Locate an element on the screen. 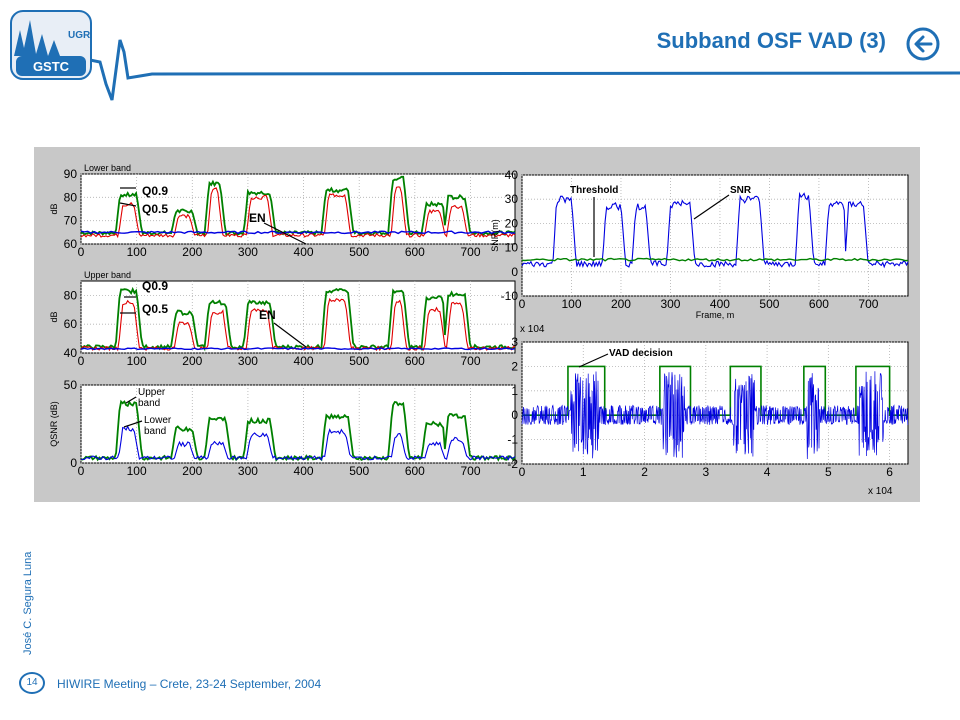 This screenshot has height=720, width=960. snr-series-snr is located at coordinates (715, 230).